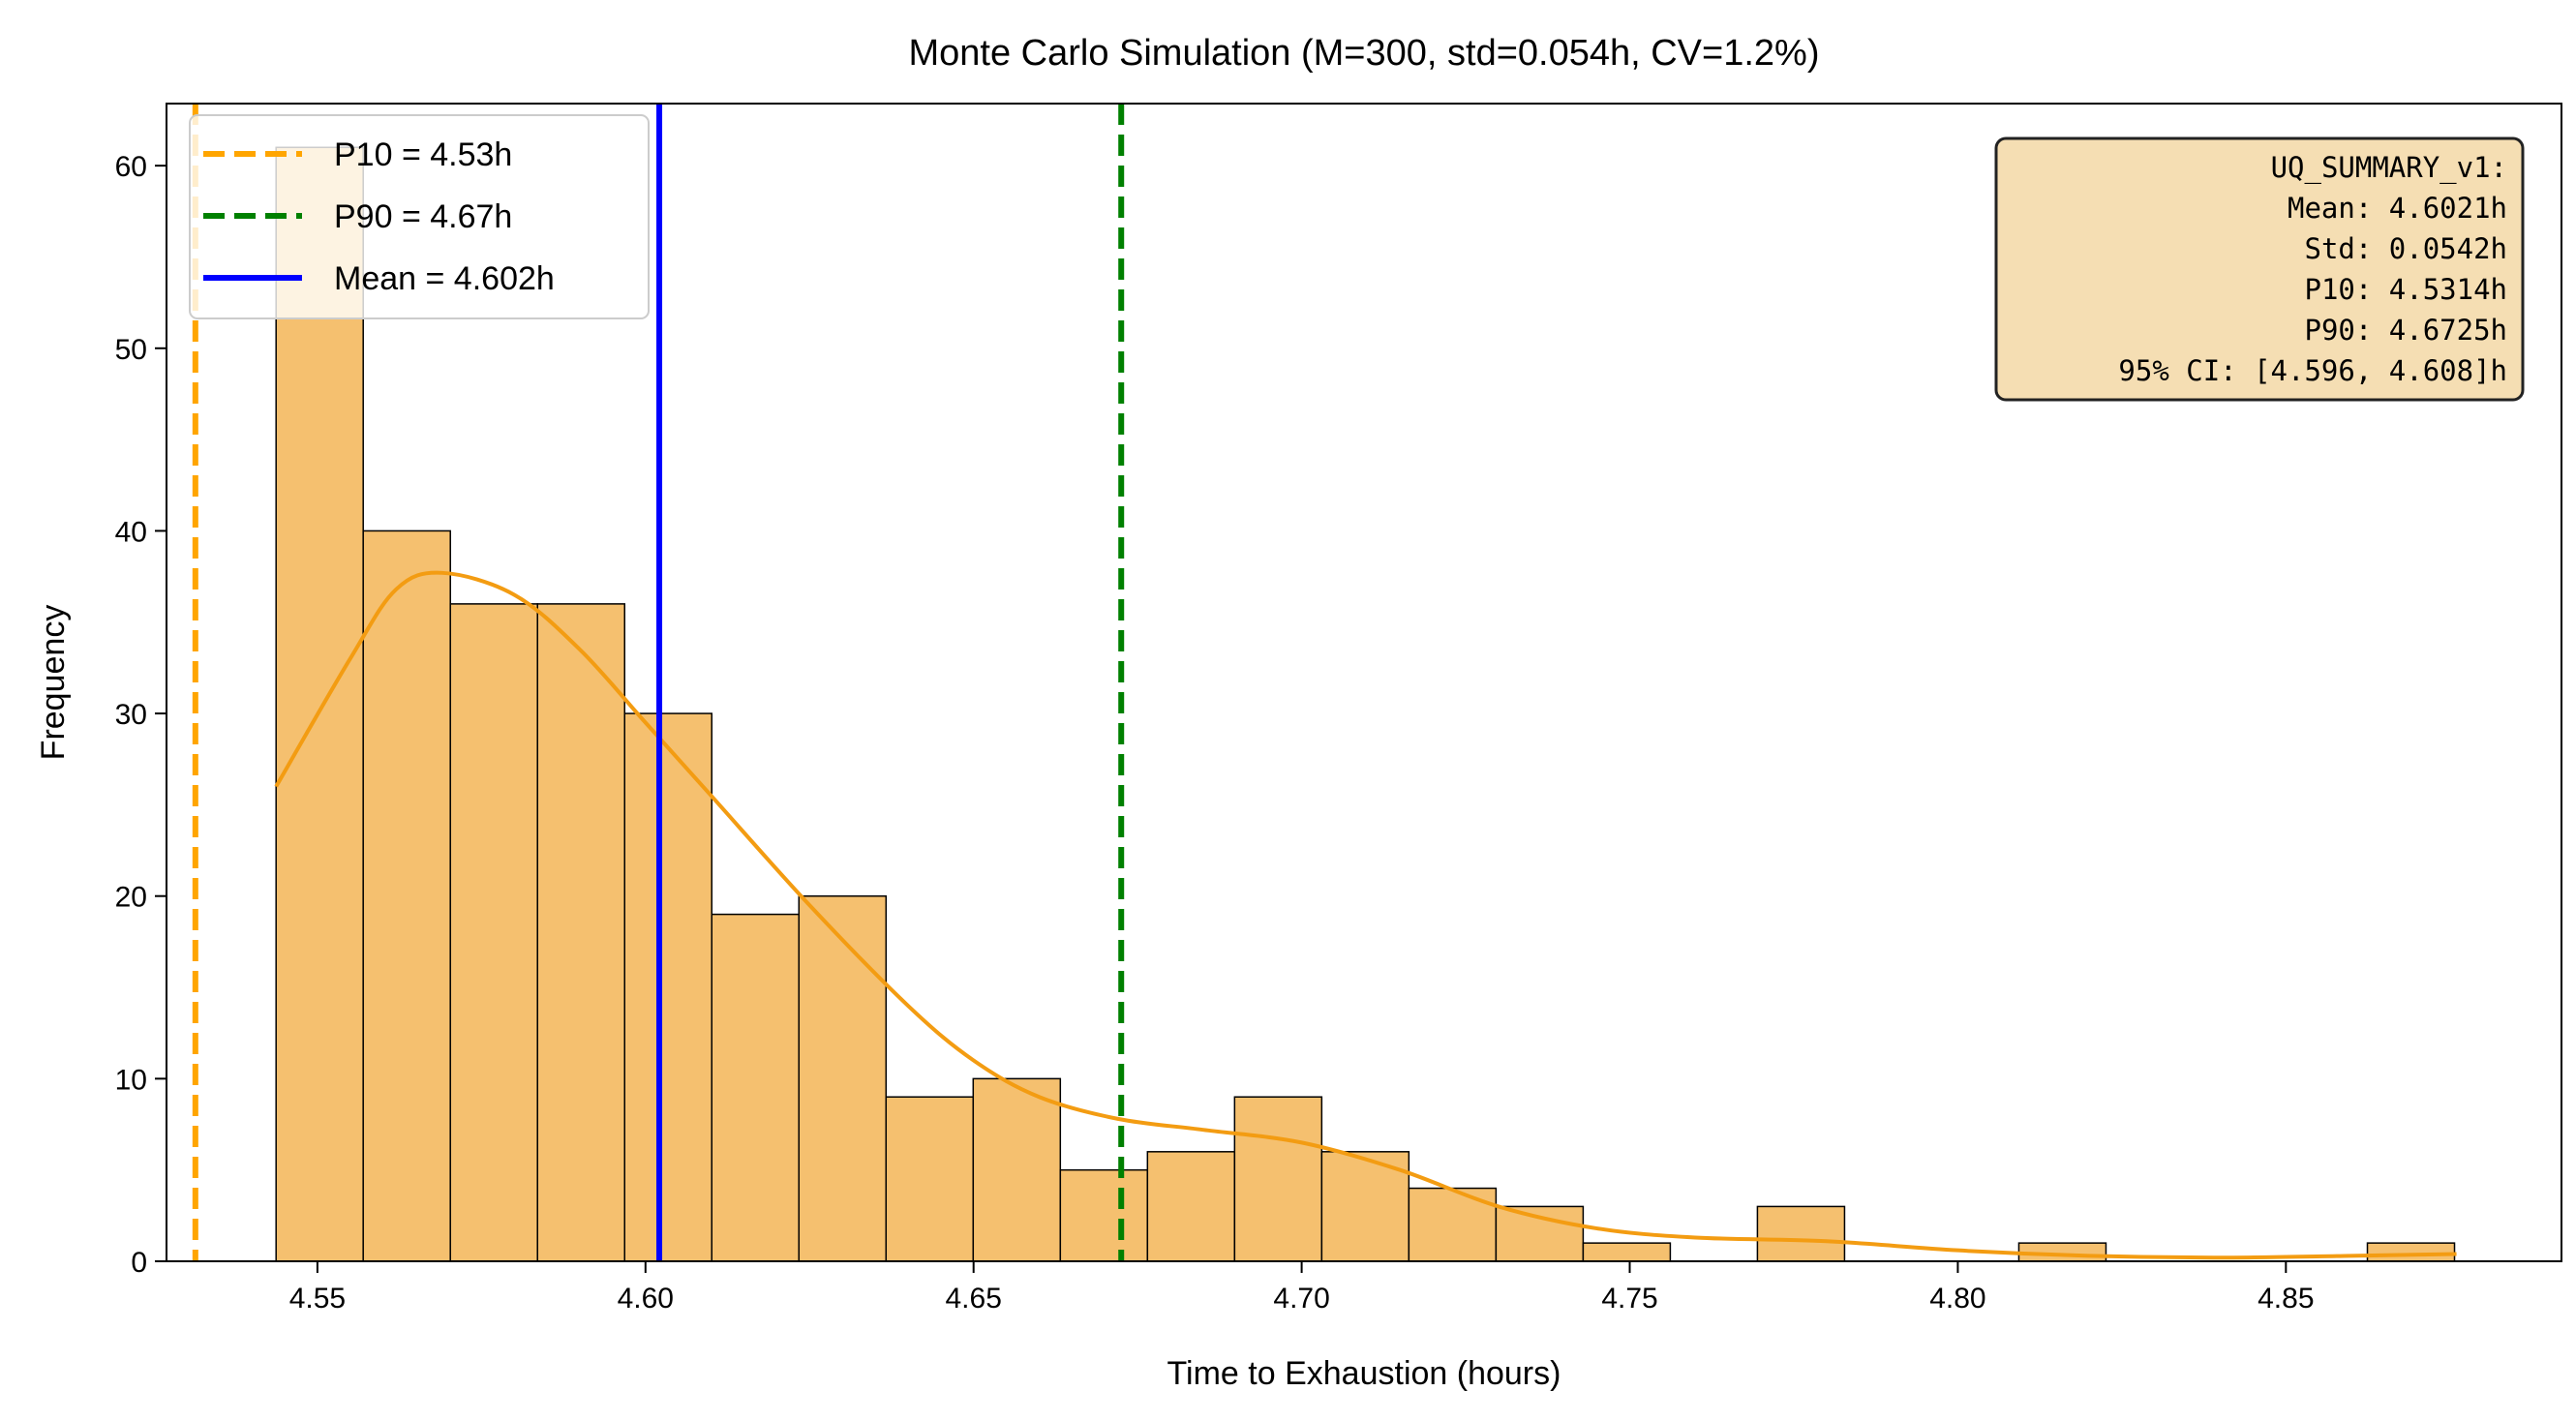 Image resolution: width=2576 pixels, height=1421 pixels. What do you see at coordinates (2397, 208) in the screenshot?
I see `summary-line: Mean: 4.6021h` at bounding box center [2397, 208].